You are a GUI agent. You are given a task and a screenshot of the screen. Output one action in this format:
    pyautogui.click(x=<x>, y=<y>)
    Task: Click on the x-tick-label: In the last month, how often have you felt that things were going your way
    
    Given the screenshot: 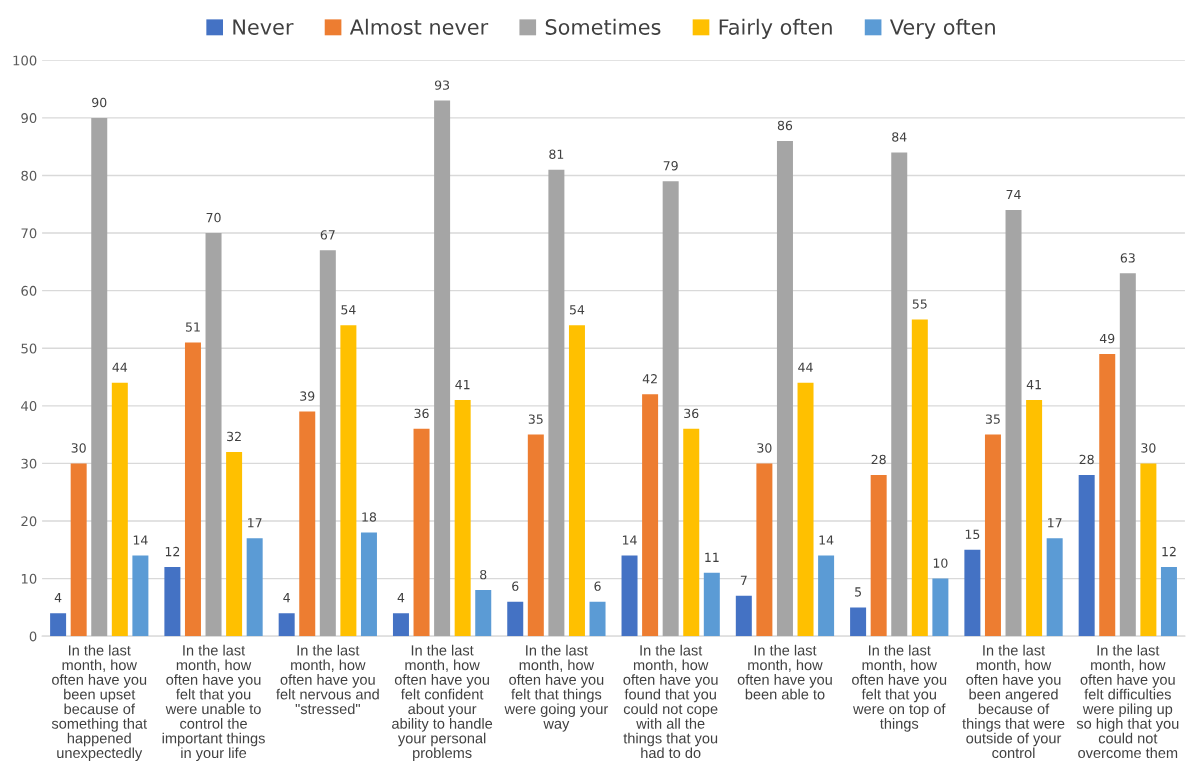 What is the action you would take?
    pyautogui.click(x=556, y=688)
    